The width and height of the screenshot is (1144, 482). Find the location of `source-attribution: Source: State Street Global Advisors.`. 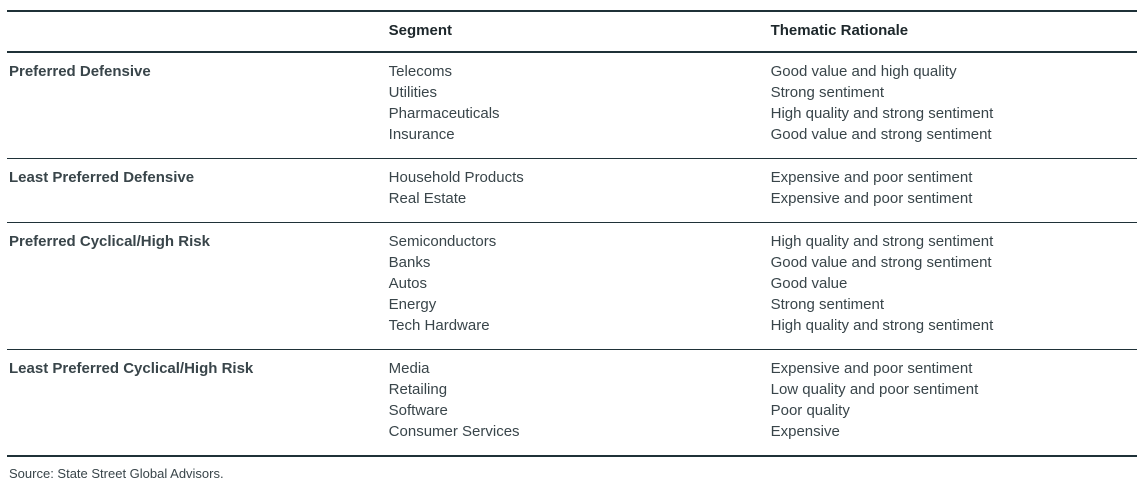

source-attribution: Source: State Street Global Advisors. is located at coordinates (116, 473).